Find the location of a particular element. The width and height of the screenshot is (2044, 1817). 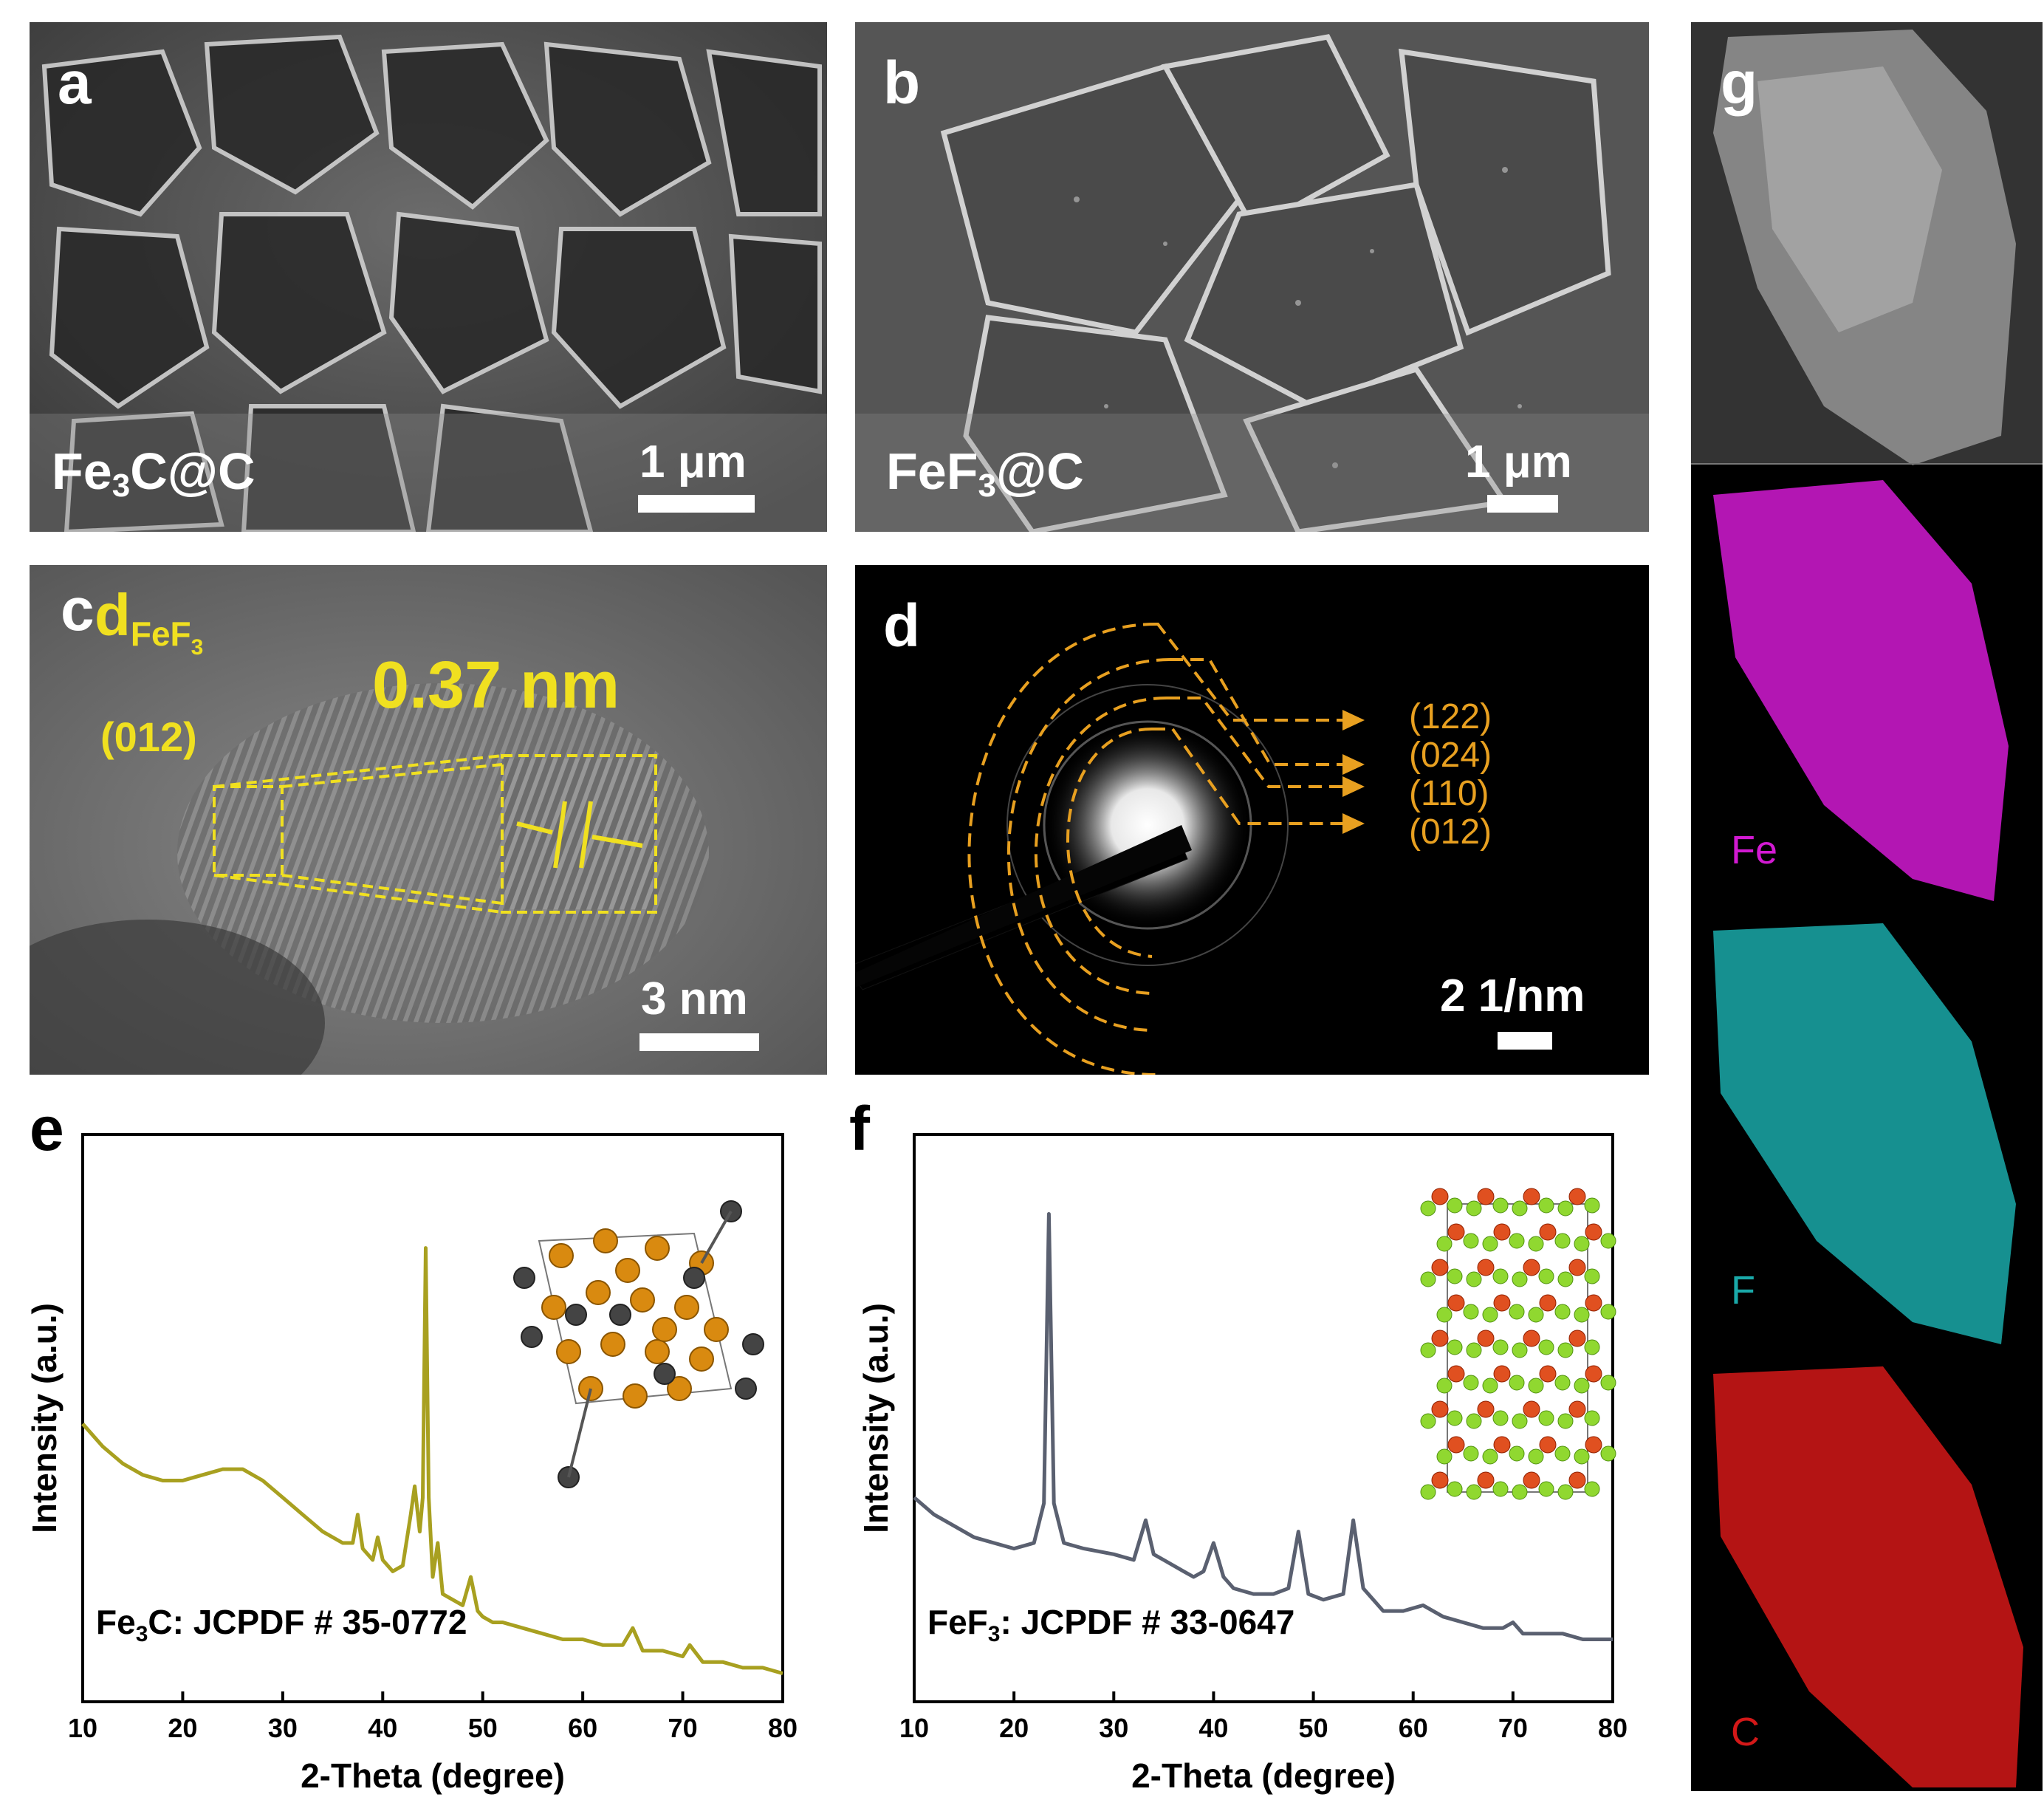

panel-e-letter: e is located at coordinates (47, 1128).